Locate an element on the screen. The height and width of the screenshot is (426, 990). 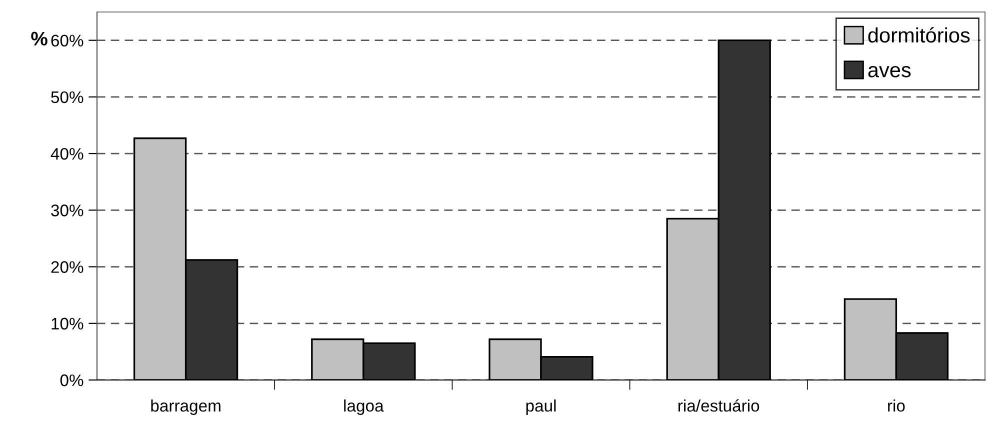
x-tick-label: rio is located at coordinates (896, 405).